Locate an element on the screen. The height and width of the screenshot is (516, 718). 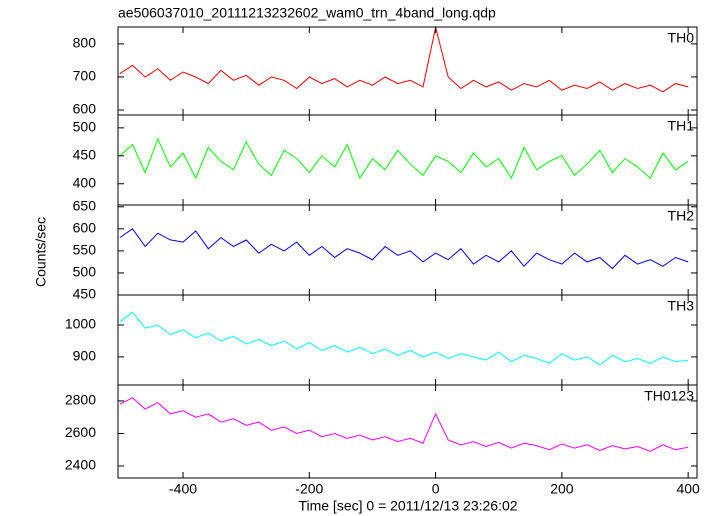
x-tick-label: 0 is located at coordinates (436, 489).